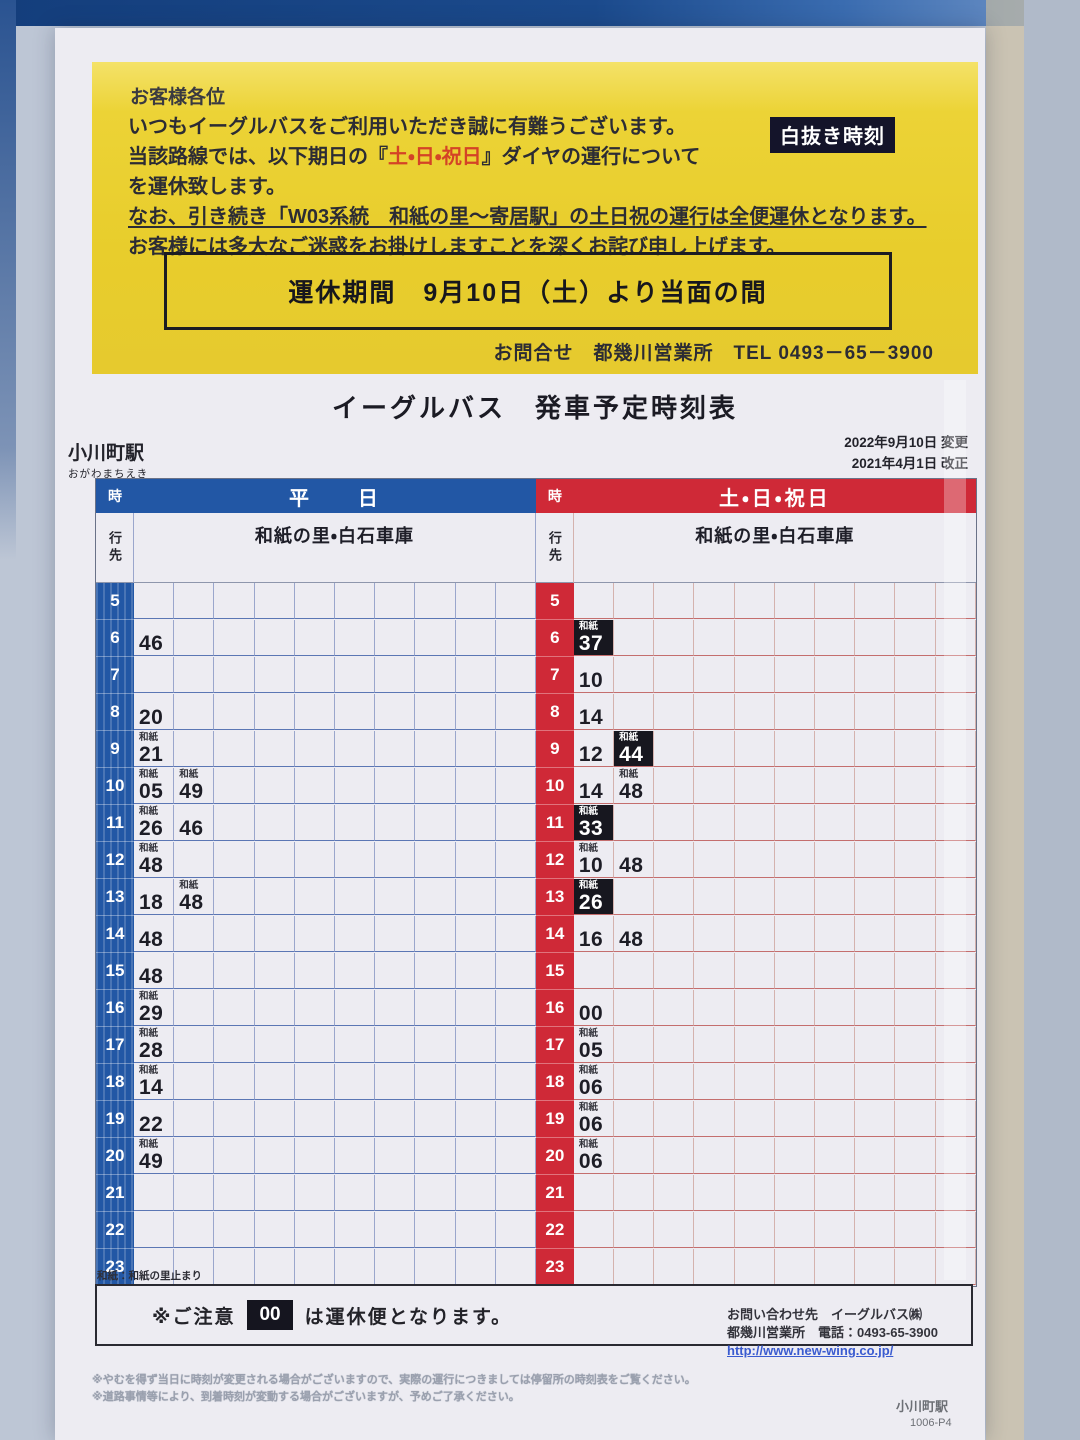  What do you see at coordinates (435, 157) in the screenshot?
I see `notice-holiday-red-text: 土・日・祝日` at bounding box center [435, 157].